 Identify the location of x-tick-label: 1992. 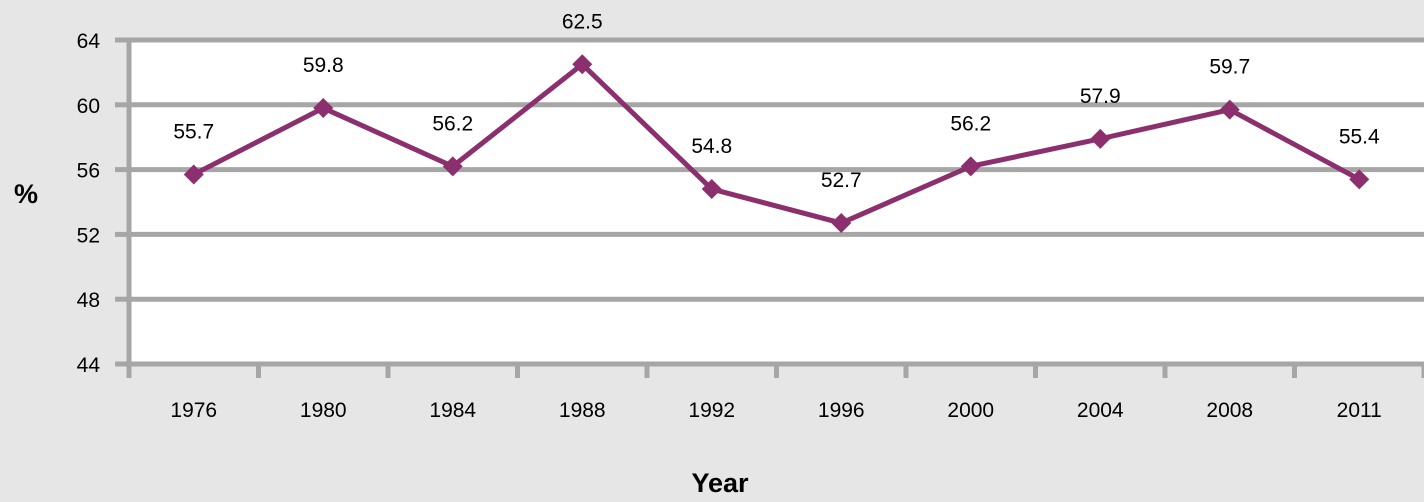
(711, 410).